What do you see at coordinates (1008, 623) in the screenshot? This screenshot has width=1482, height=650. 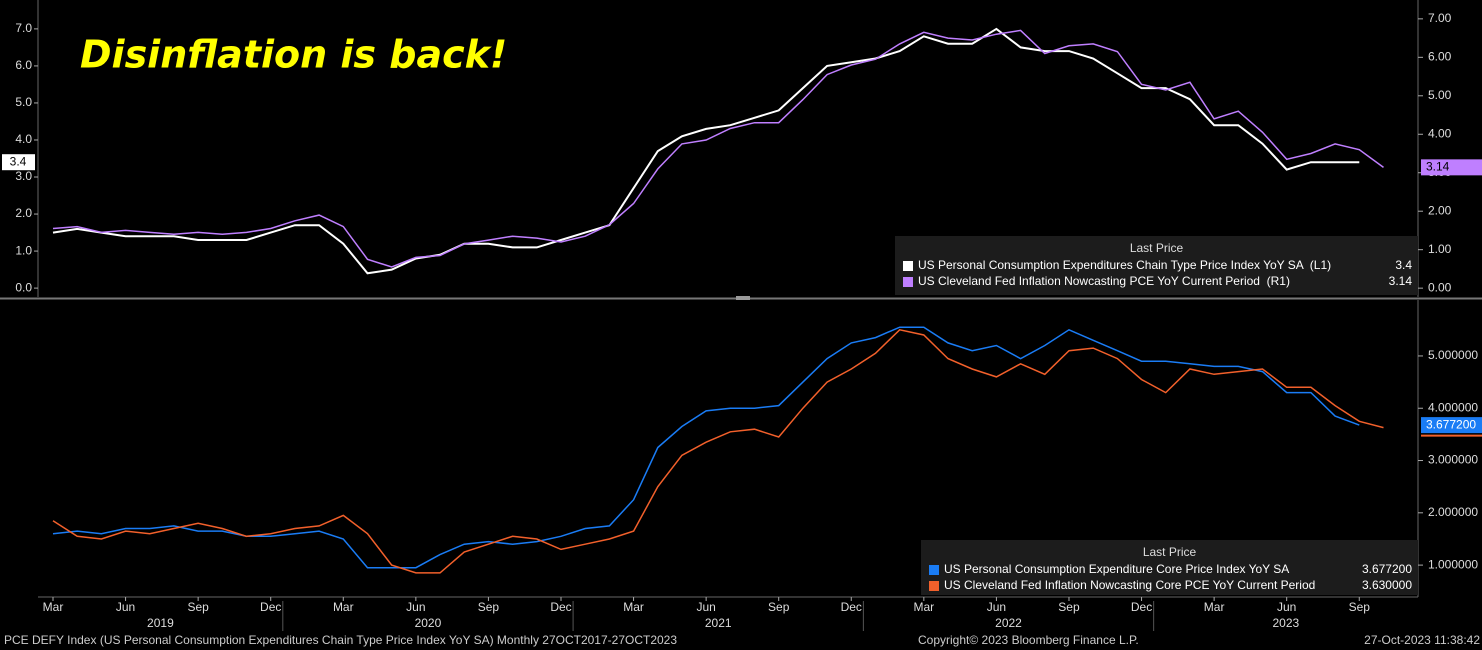 I see `year-label: 2022` at bounding box center [1008, 623].